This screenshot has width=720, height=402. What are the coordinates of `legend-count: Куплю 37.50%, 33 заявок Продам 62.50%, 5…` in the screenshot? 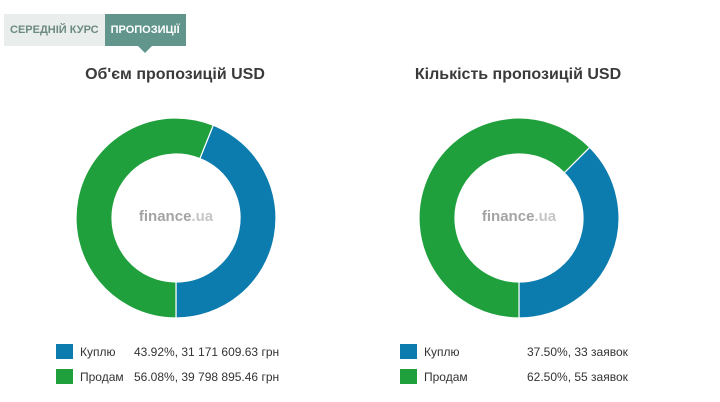 It's located at (555, 368).